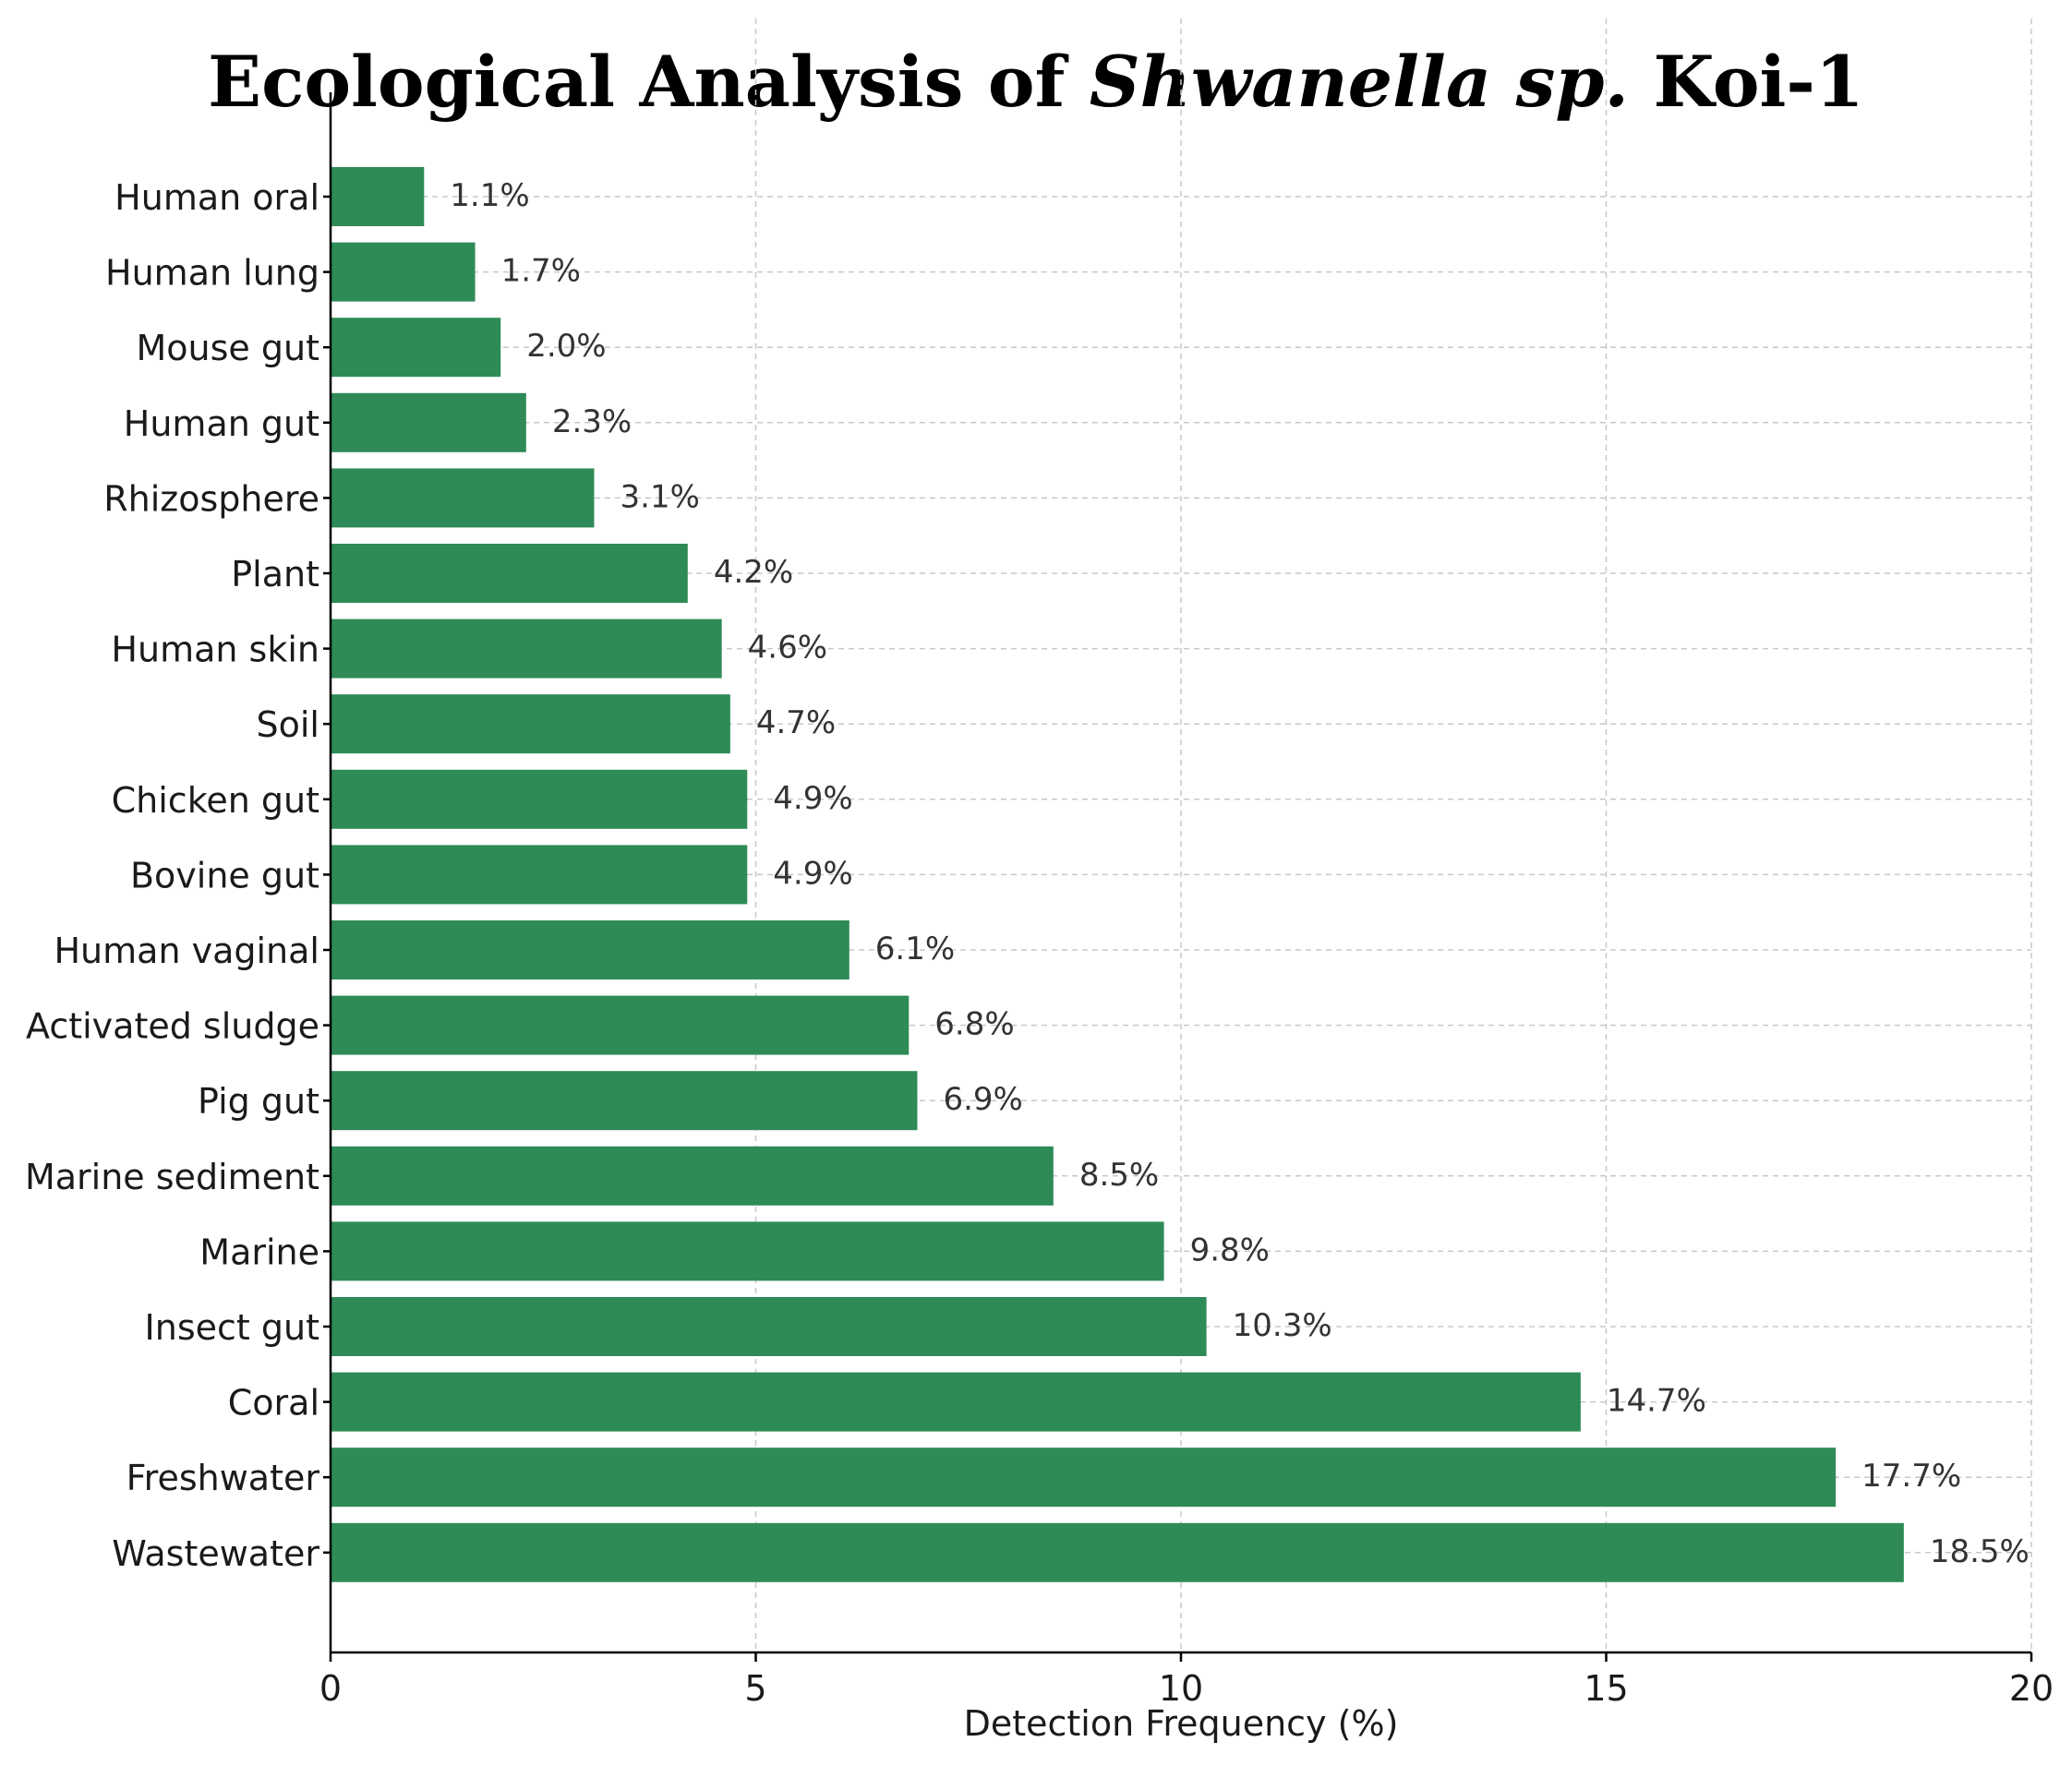 Image resolution: width=2072 pixels, height=1766 pixels. Describe the element at coordinates (211, 498) in the screenshot. I see `category-label: Rhizosphere` at that location.